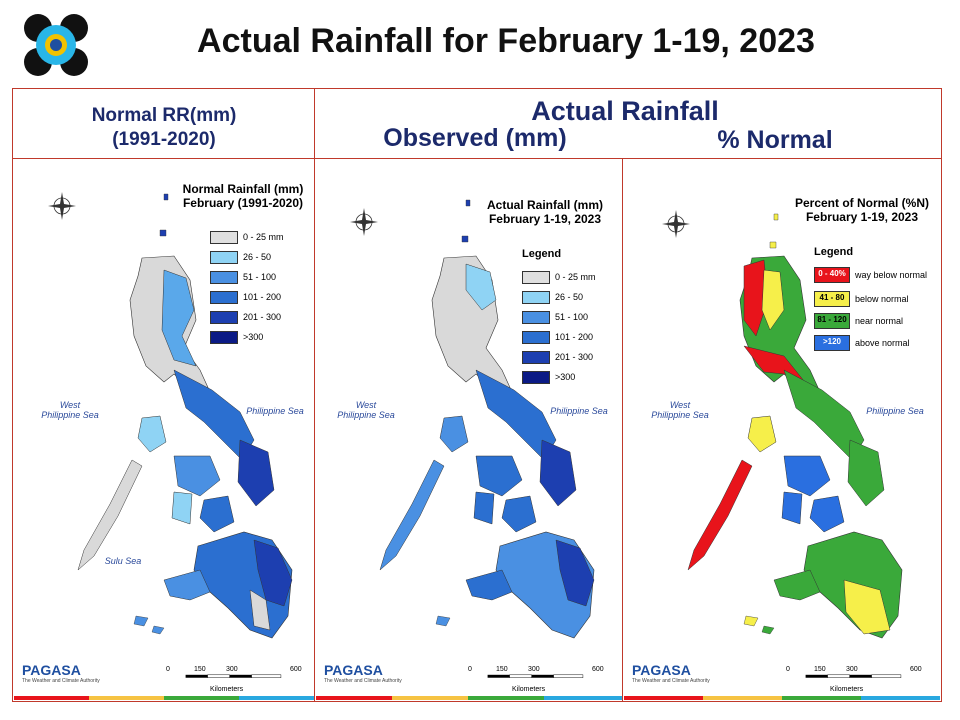 Image resolution: width=960 pixels, height=720 pixels. Describe the element at coordinates (123, 561) in the screenshot. I see `sea-label-sulu: Sulu Sea` at that location.